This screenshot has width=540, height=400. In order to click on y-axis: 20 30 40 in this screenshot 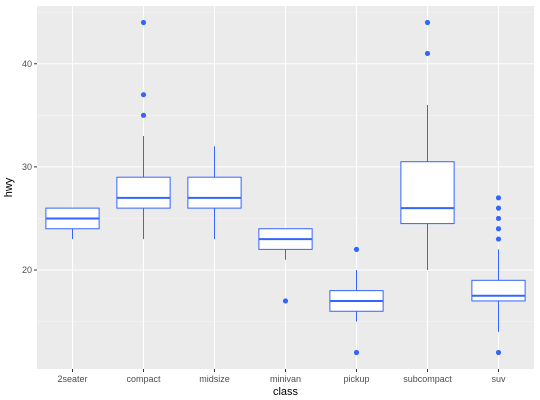, I will do `click(29, 167)`.